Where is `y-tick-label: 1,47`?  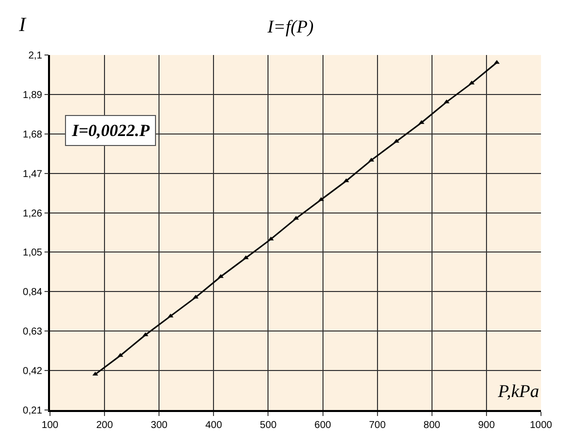 y-tick-label: 1,47 is located at coordinates (32, 174).